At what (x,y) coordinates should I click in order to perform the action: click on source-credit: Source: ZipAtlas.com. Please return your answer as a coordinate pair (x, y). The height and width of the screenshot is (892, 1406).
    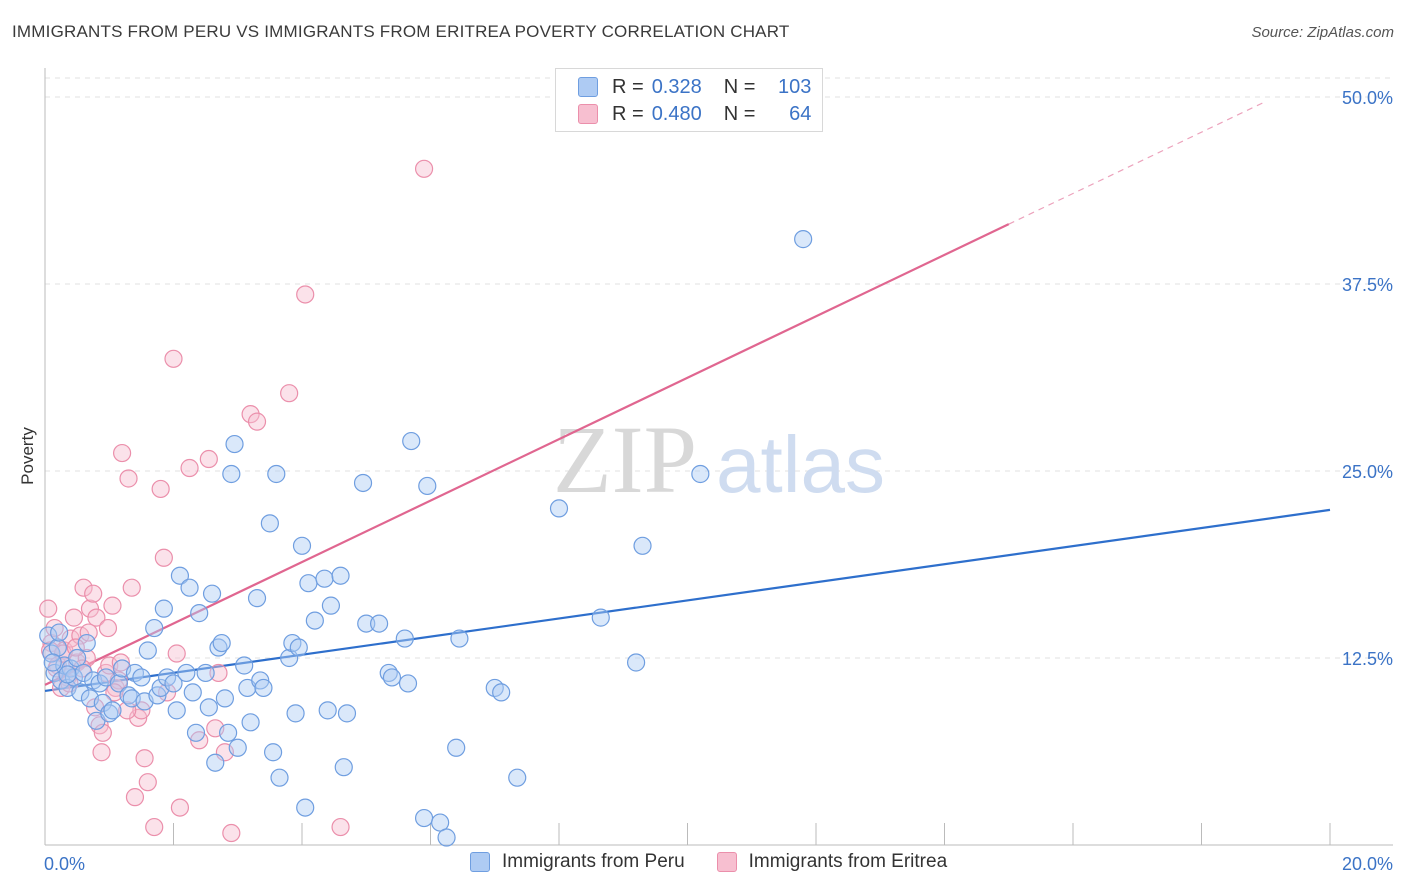
    Looking at the image, I should click on (1322, 32).